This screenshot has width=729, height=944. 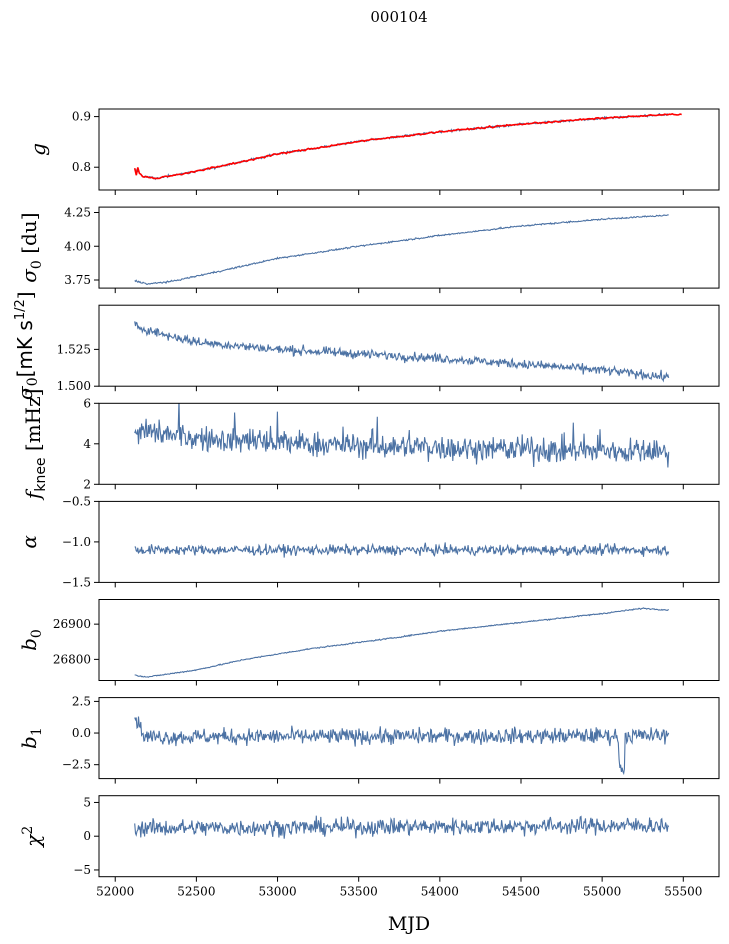 What do you see at coordinates (402, 746) in the screenshot?
I see `panel-7-series-line` at bounding box center [402, 746].